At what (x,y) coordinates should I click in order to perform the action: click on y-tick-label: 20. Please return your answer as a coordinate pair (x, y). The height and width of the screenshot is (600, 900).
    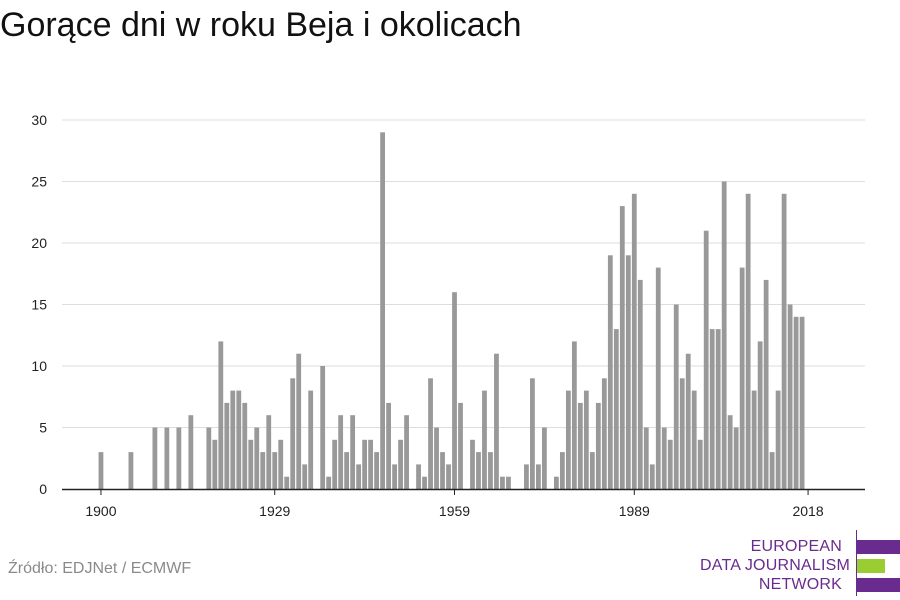
    Looking at the image, I should click on (39, 243).